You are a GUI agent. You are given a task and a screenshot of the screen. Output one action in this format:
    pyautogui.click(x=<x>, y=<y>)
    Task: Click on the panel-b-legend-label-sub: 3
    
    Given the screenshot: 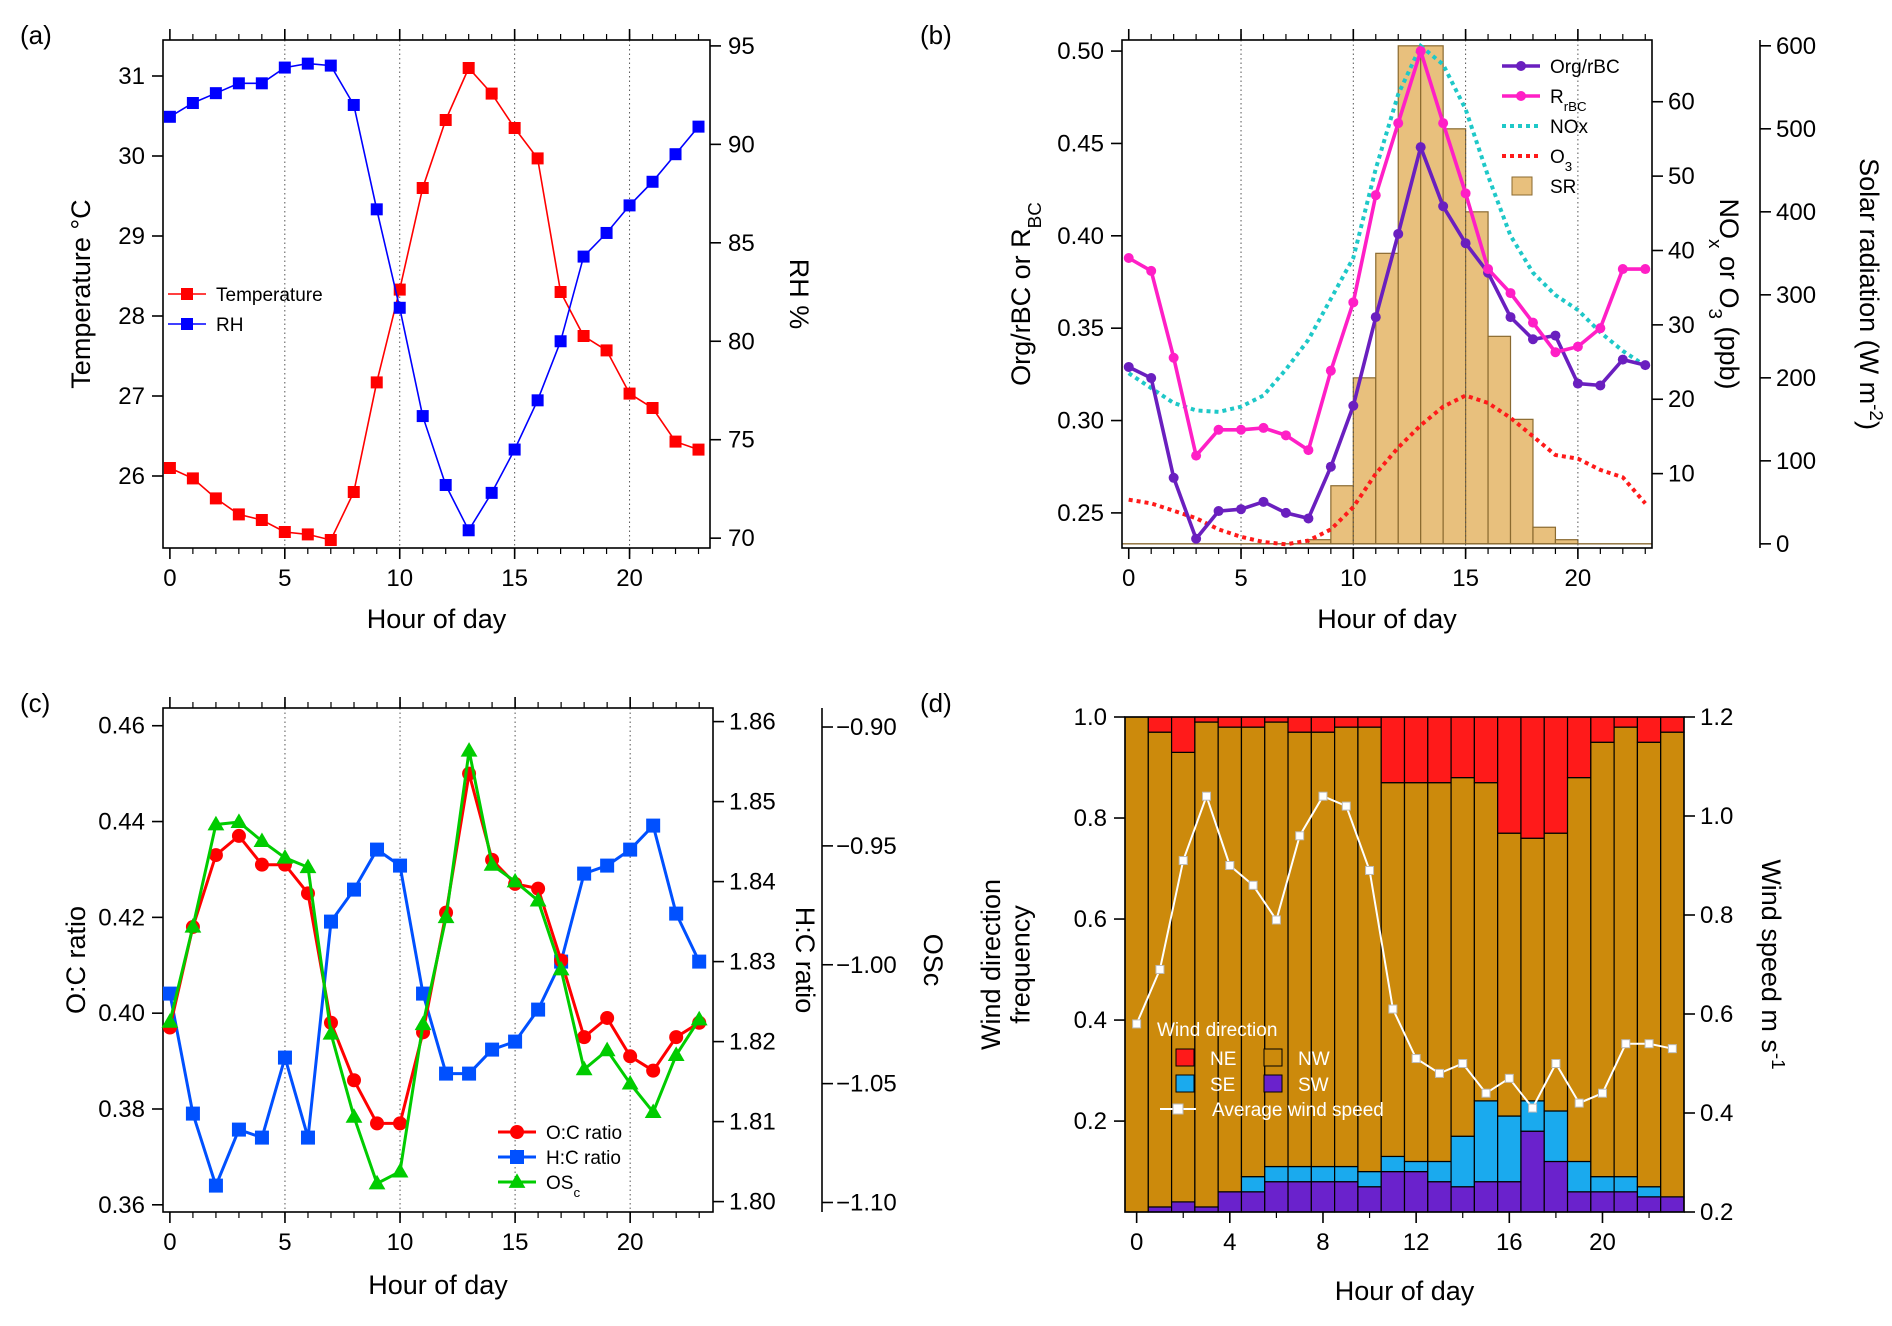 What is the action you would take?
    pyautogui.click(x=1568, y=166)
    